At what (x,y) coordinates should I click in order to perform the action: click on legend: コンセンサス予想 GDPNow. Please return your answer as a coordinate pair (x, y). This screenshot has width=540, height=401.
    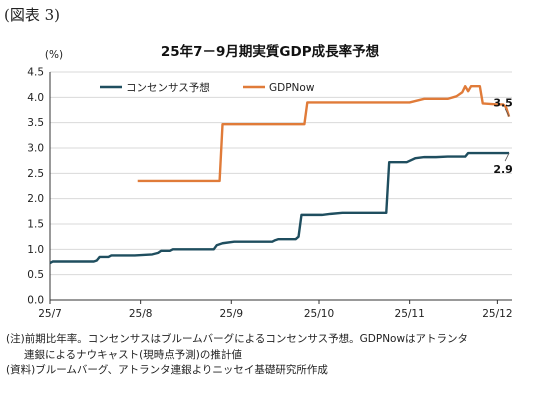
    Looking at the image, I should click on (207, 87).